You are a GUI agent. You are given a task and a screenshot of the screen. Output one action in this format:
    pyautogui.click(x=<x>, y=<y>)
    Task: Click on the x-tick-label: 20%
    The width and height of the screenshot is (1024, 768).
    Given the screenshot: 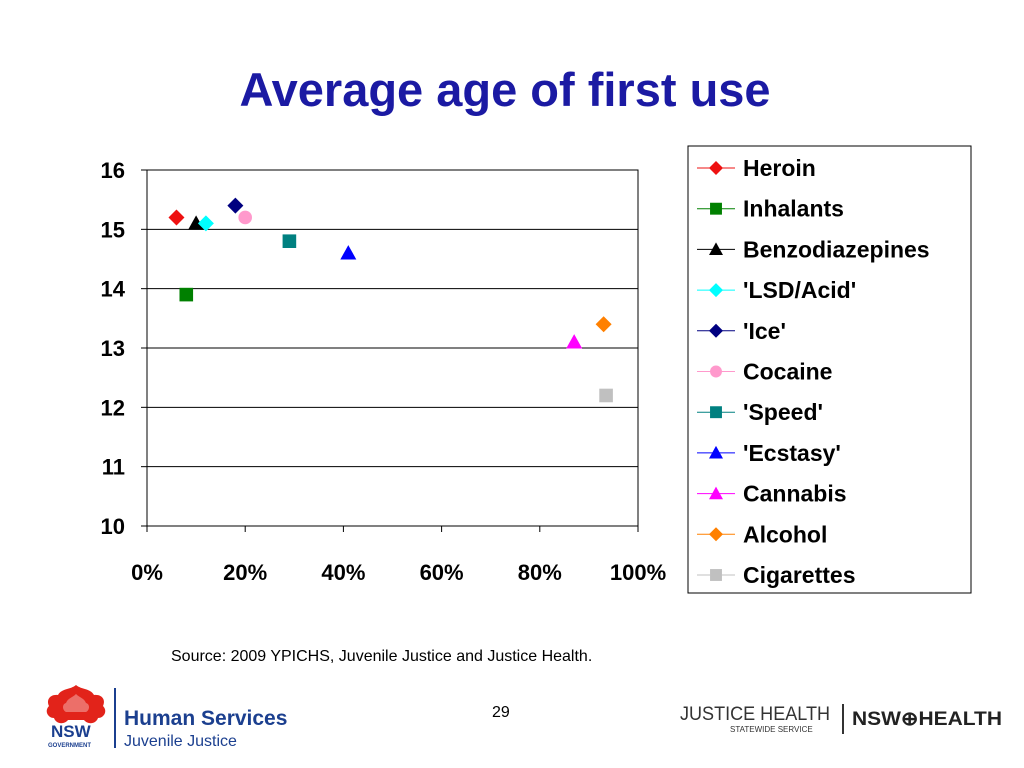 What is the action you would take?
    pyautogui.click(x=245, y=572)
    